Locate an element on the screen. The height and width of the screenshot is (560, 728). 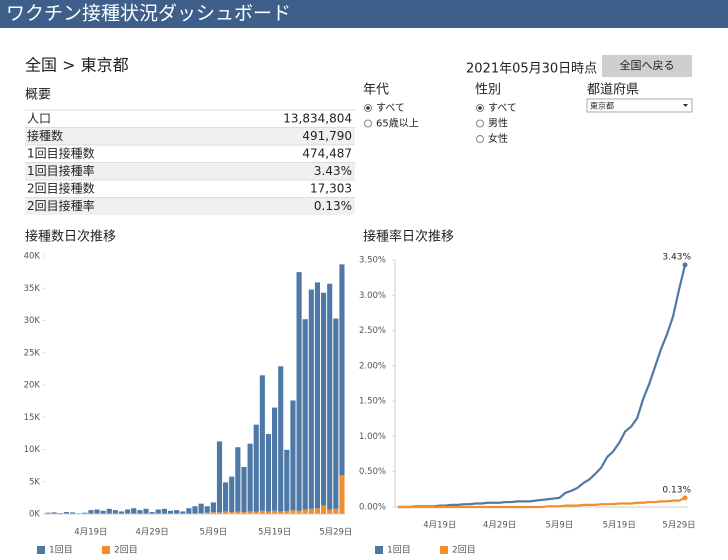
select-value: 東京都 is located at coordinates (602, 106).